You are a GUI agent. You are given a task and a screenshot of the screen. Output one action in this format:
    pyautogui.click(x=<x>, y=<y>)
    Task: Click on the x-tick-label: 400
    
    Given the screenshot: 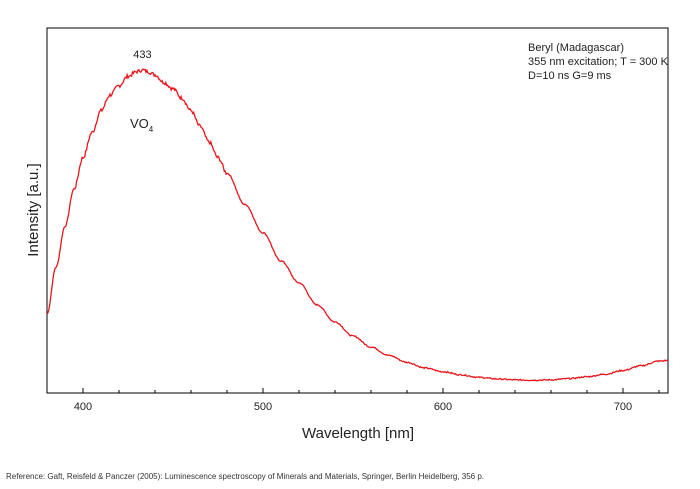 What is the action you would take?
    pyautogui.click(x=83, y=407)
    